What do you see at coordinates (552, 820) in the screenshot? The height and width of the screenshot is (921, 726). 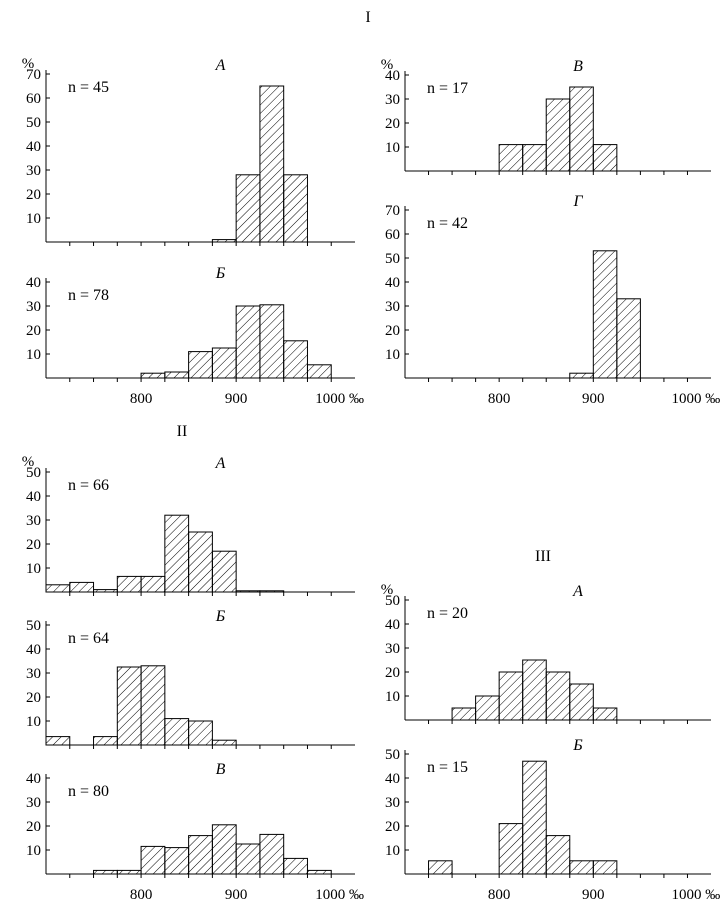 I see `histogram-panel-9: 10 20 30 40 50 800 900 1000 ‰ Бn = 15` at bounding box center [552, 820].